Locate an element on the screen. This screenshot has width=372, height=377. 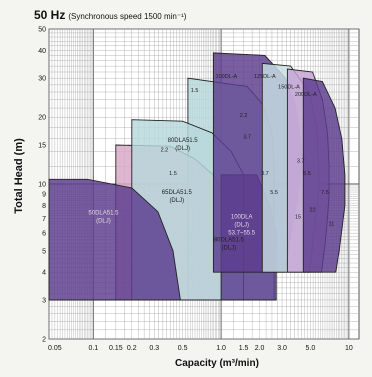
x-tick-label: 1.5 is located at coordinates (244, 348).